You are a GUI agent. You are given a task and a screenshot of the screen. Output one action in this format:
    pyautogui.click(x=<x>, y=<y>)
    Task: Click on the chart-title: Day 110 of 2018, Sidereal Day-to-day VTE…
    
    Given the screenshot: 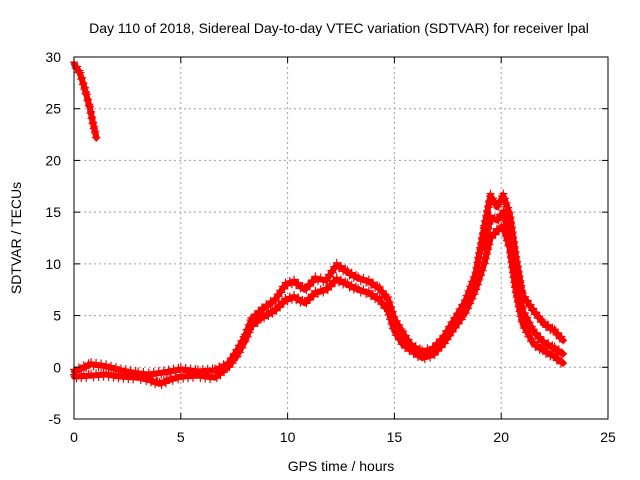 What is the action you would take?
    pyautogui.click(x=339, y=28)
    